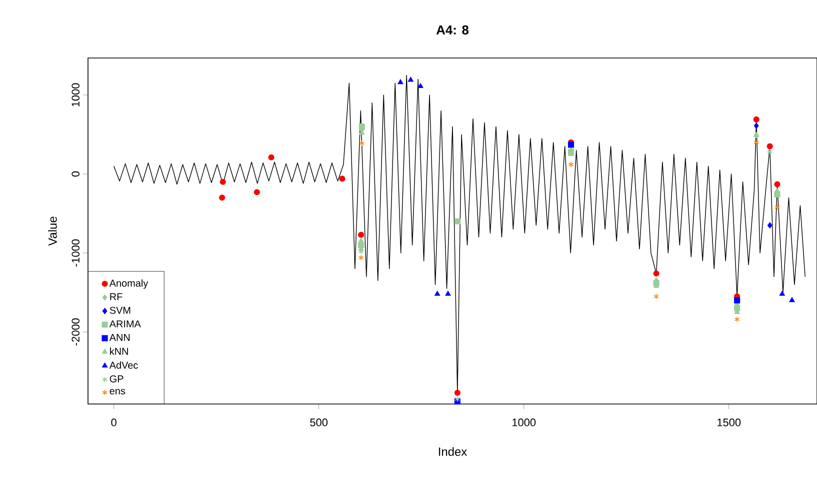  Describe the element at coordinates (319, 422) in the screenshot. I see `x-tick-label: 500` at that location.